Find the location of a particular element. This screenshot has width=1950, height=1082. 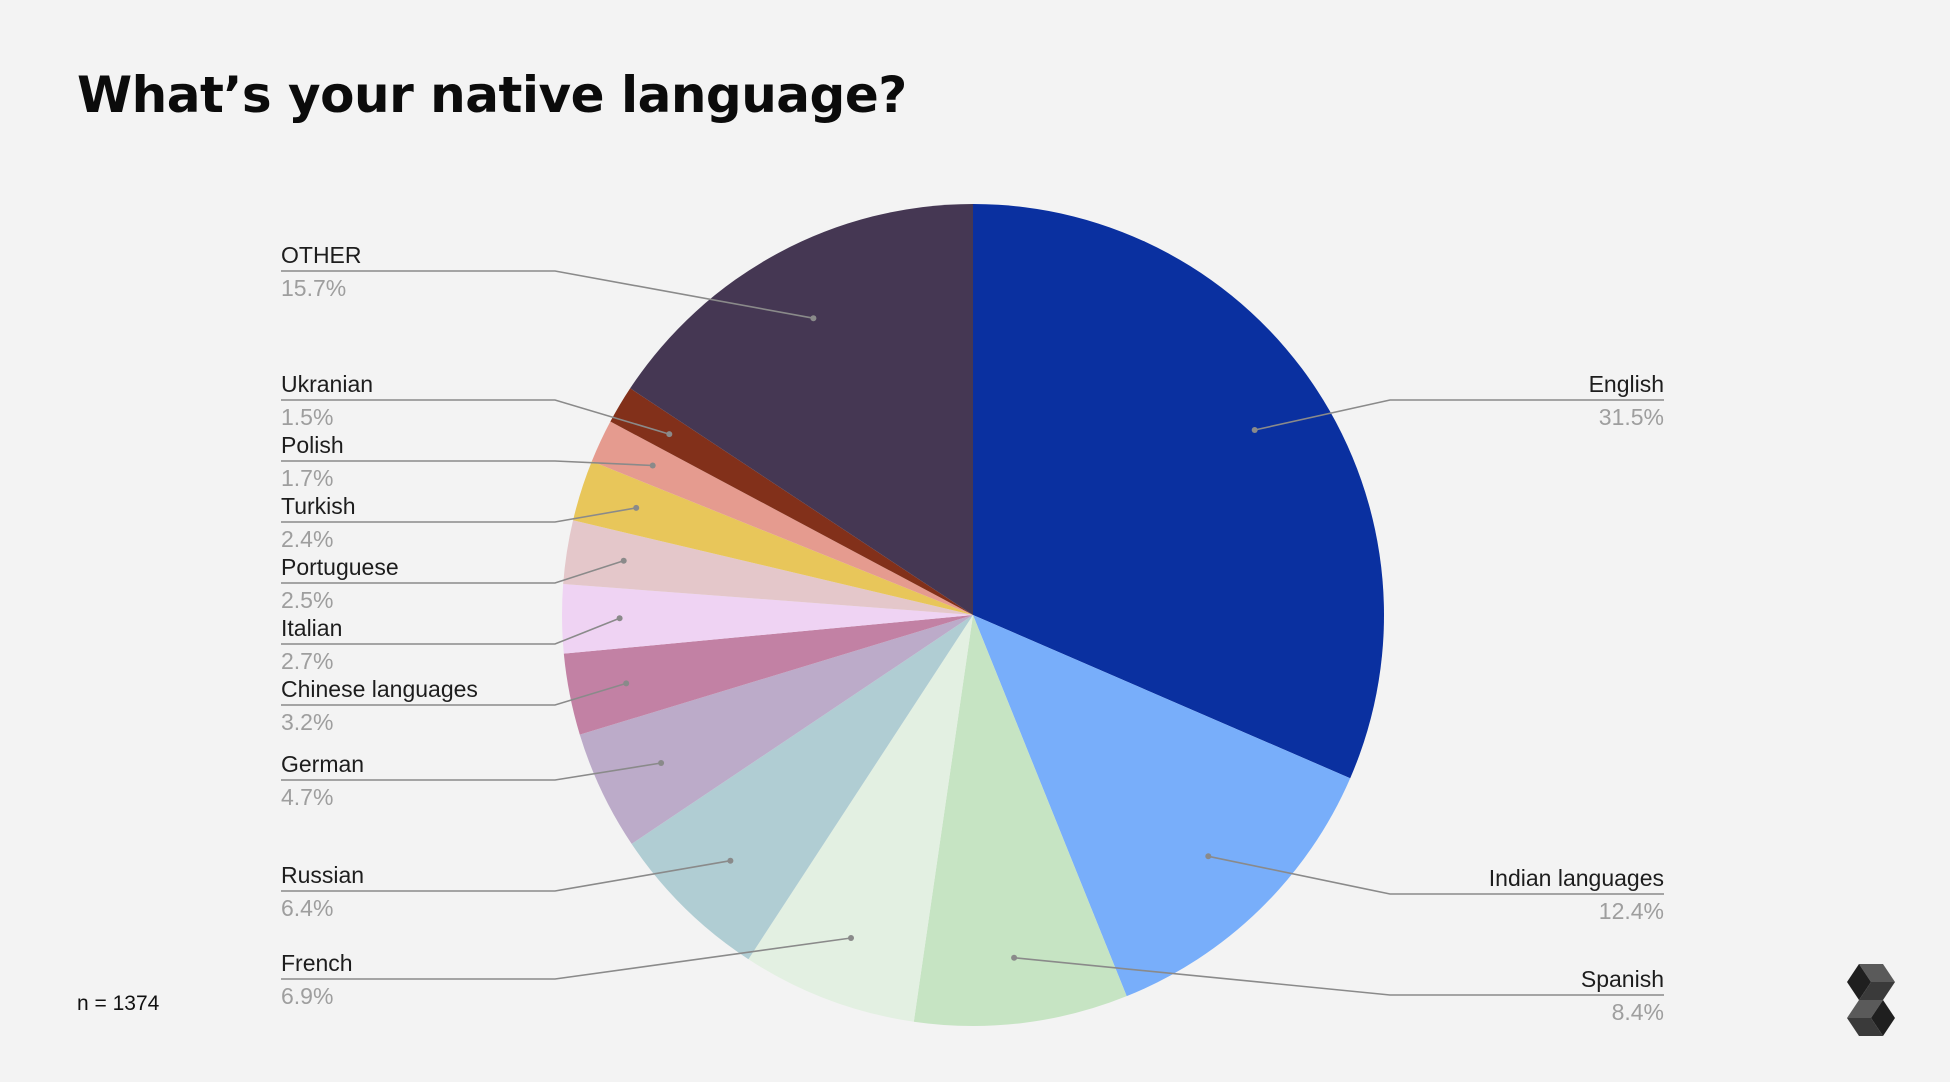

slice-label-german: German is located at coordinates (322, 764).